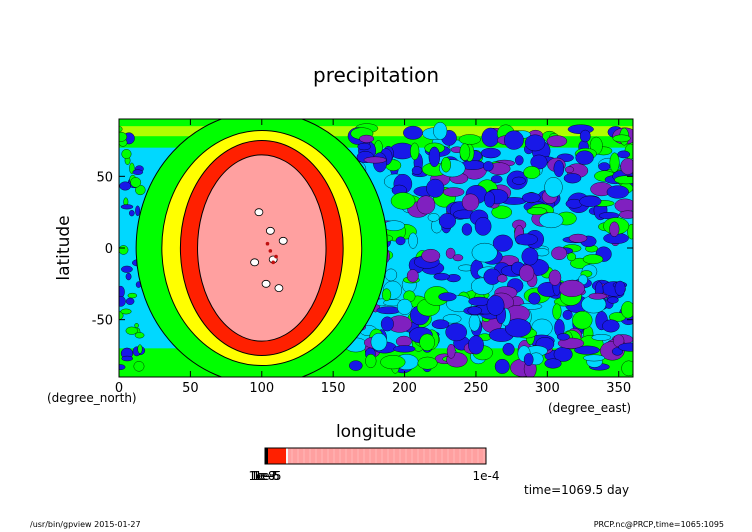 The width and height of the screenshot is (752, 532). Describe the element at coordinates (576, 490) in the screenshot. I see `time-annotation: time=1069.5 day` at that location.